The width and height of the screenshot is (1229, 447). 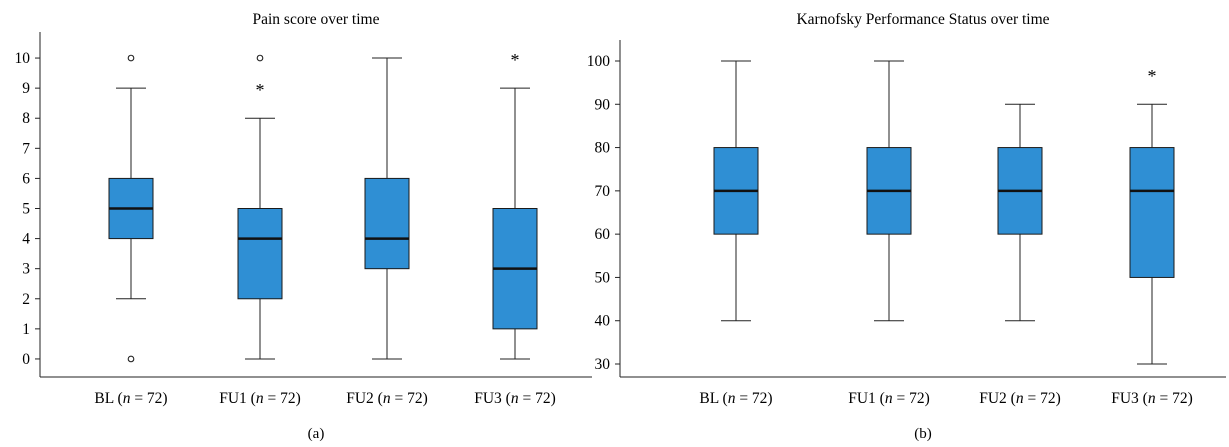 What do you see at coordinates (1020, 212) in the screenshot?
I see `panel-b-box-FU2` at bounding box center [1020, 212].